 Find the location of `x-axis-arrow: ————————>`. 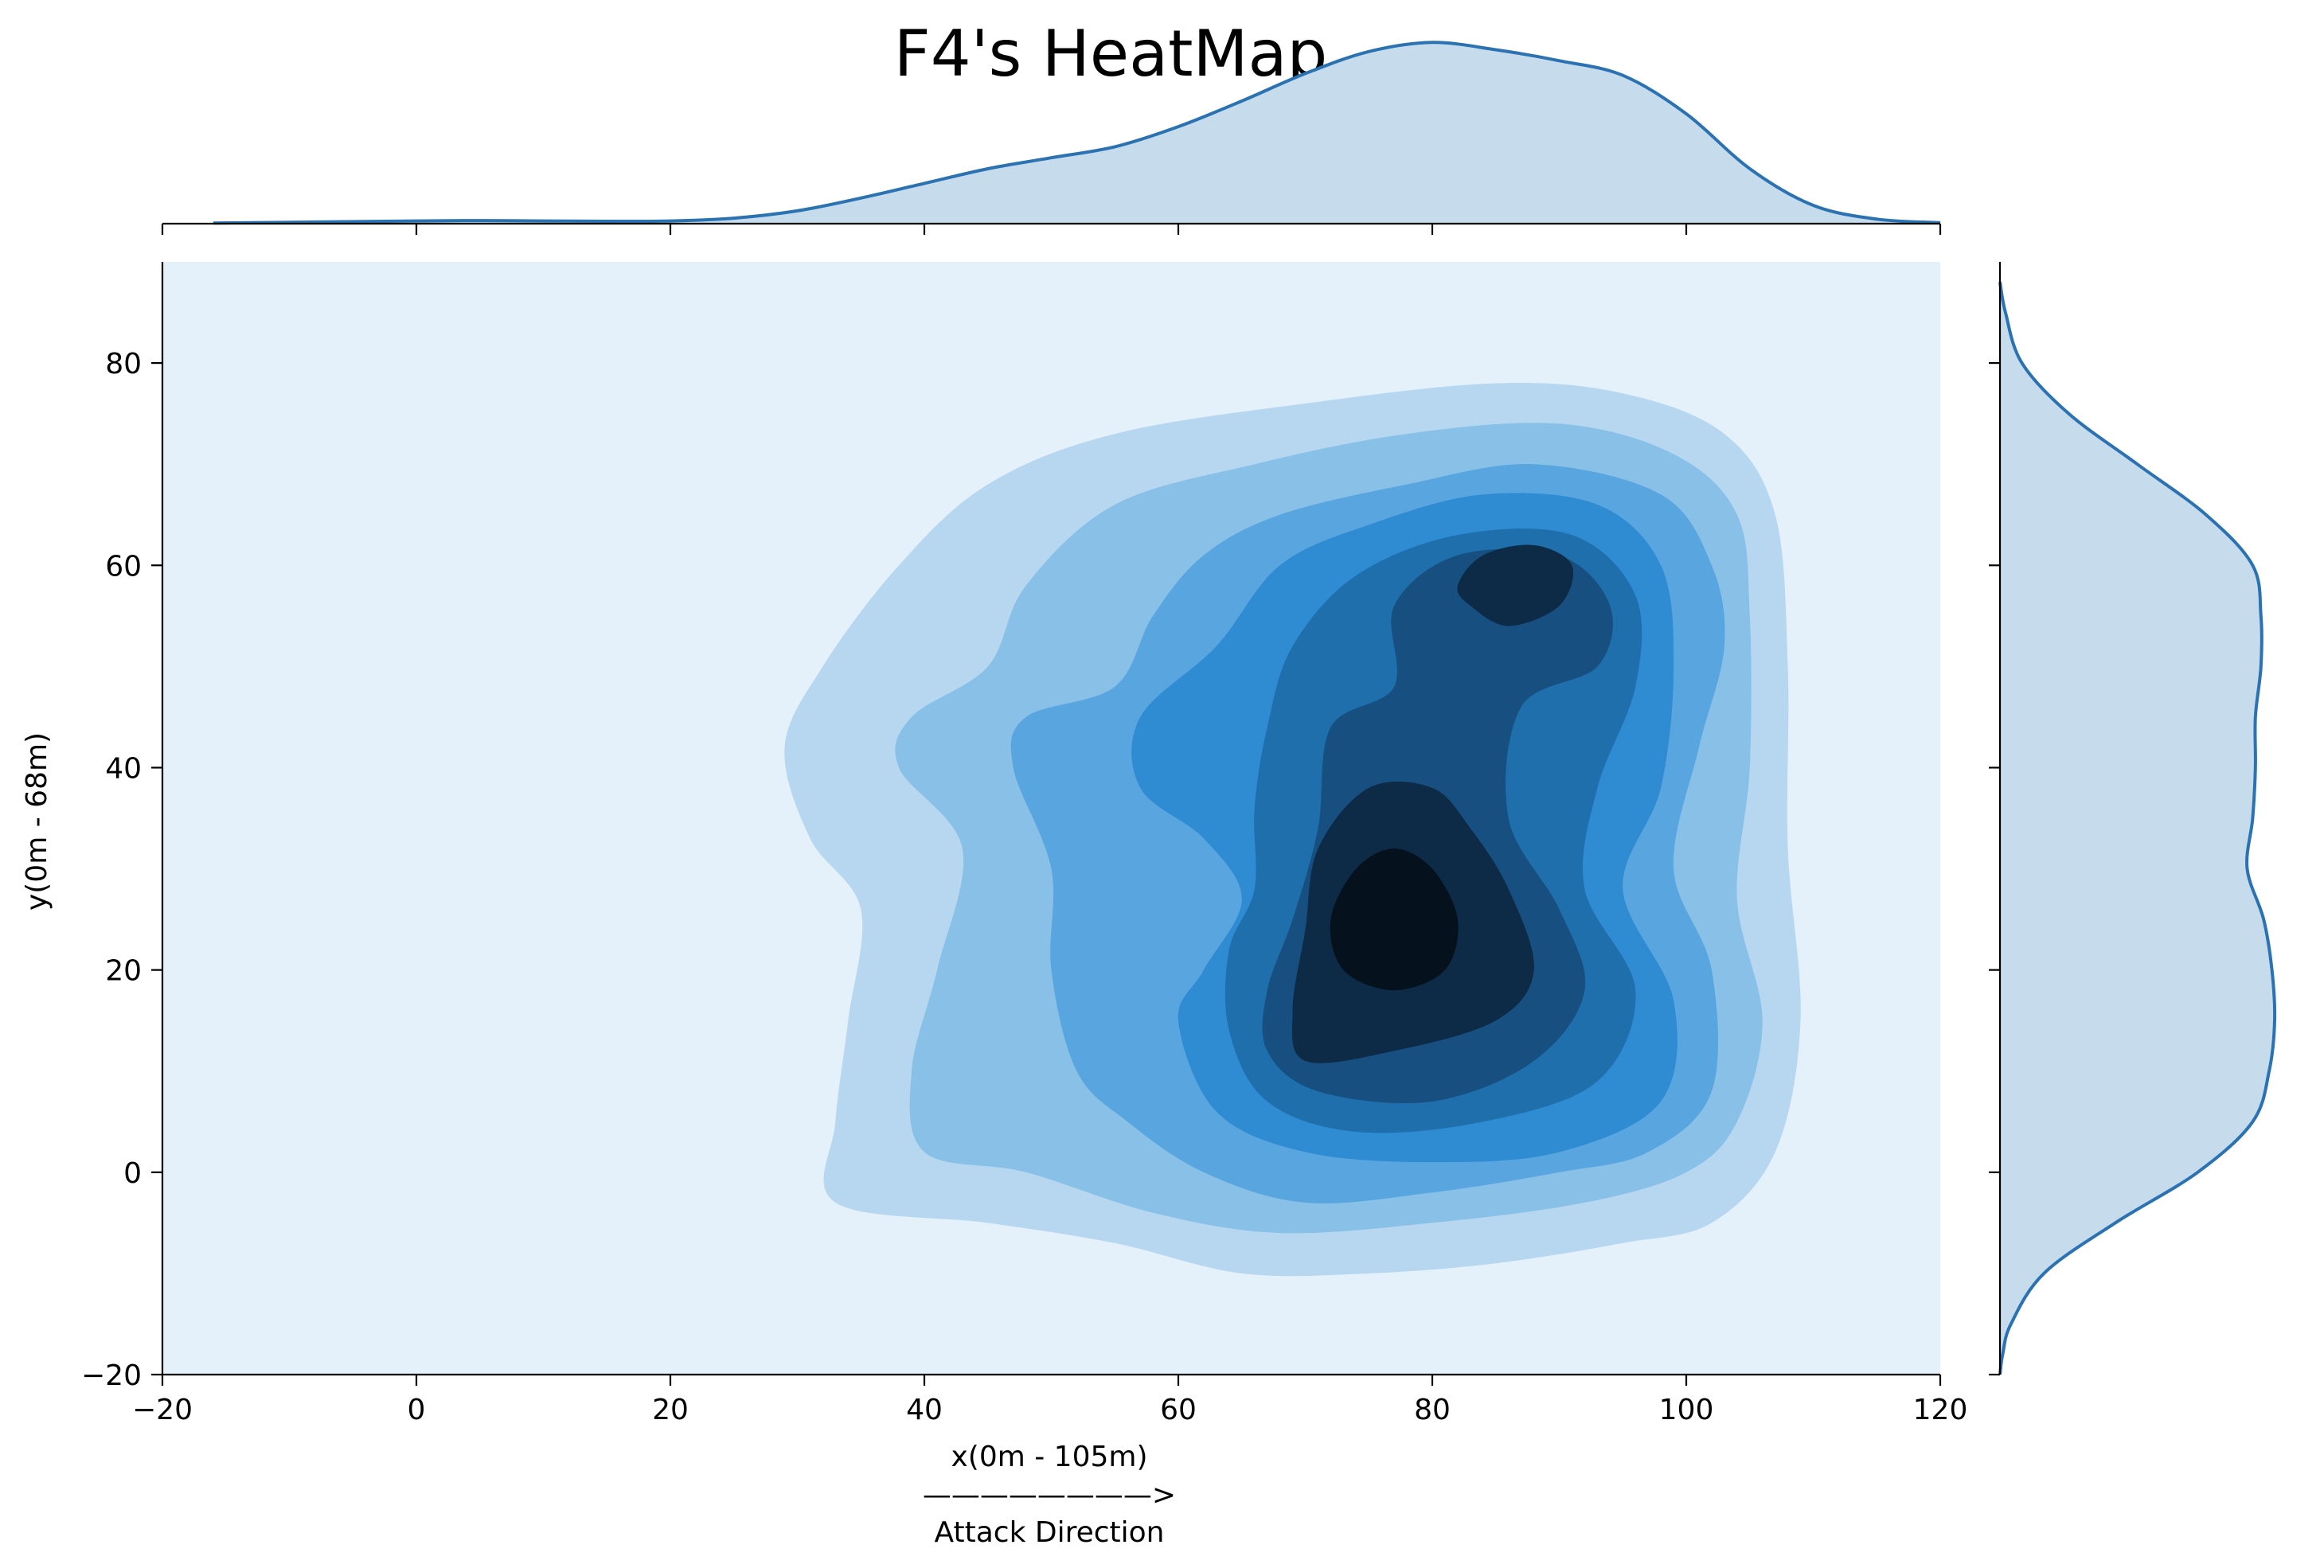

x-axis-arrow: ————————> is located at coordinates (1049, 1495).